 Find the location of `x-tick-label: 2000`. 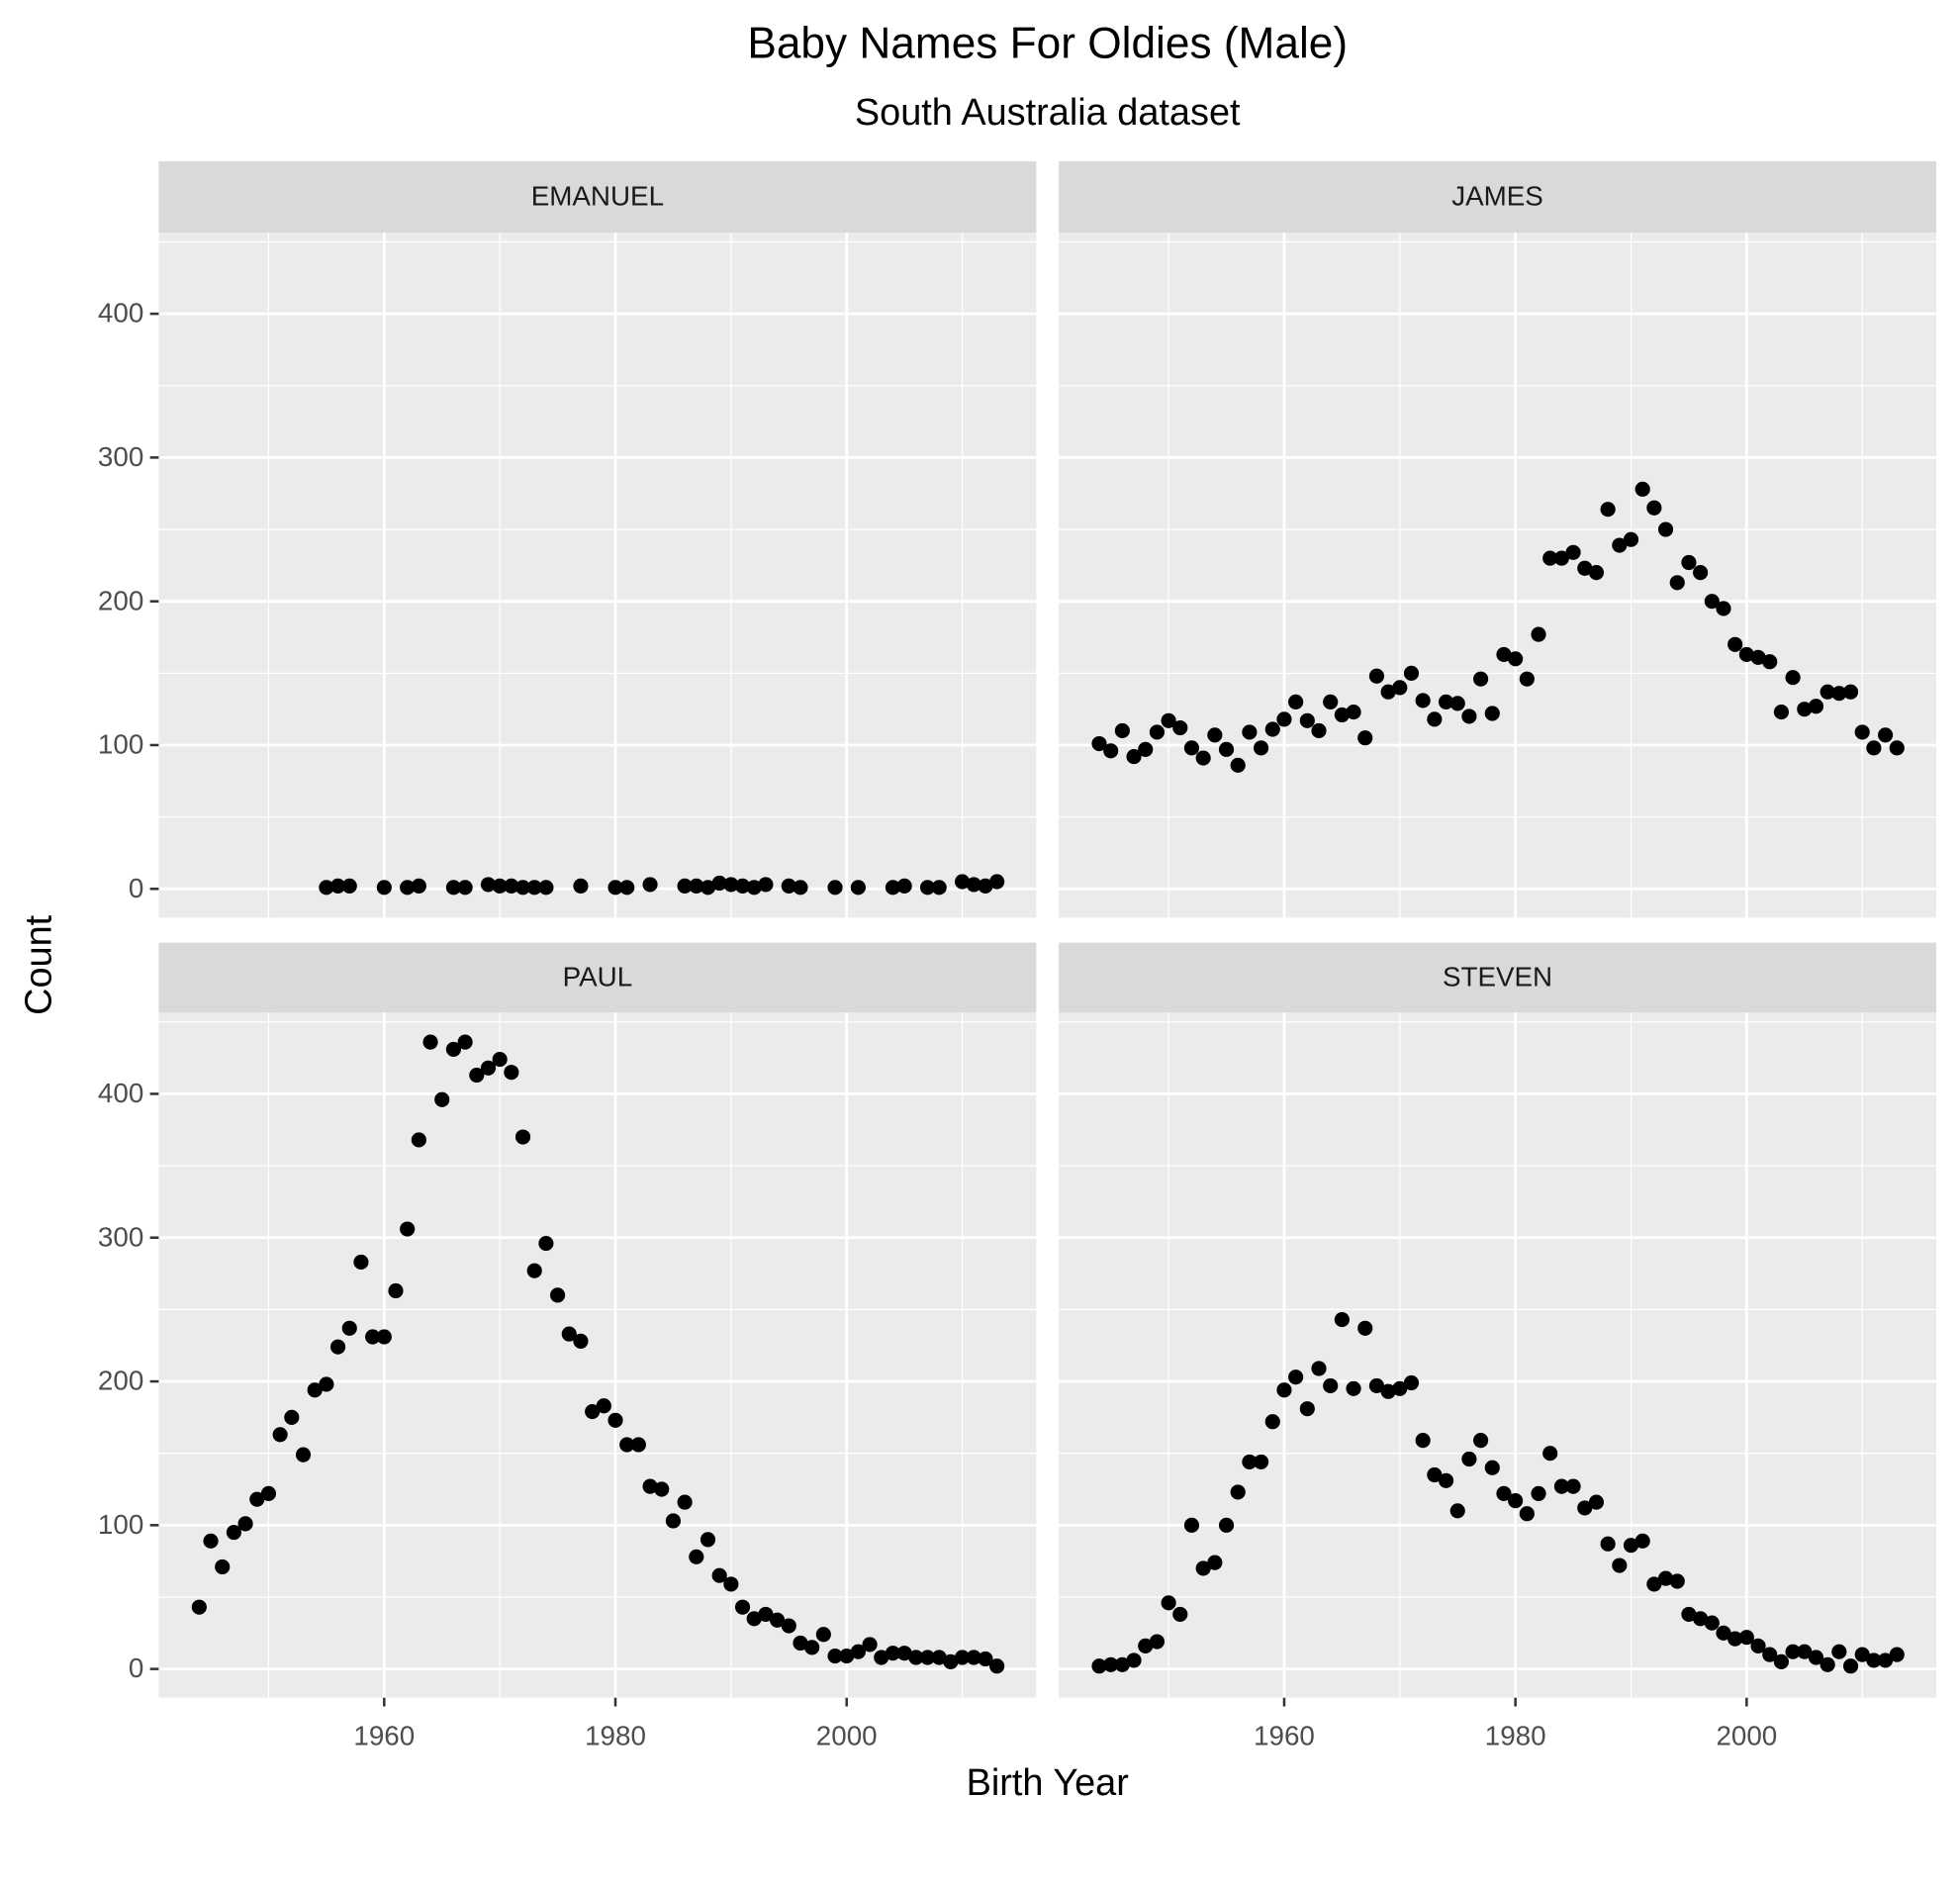

x-tick-label: 2000 is located at coordinates (847, 1735).